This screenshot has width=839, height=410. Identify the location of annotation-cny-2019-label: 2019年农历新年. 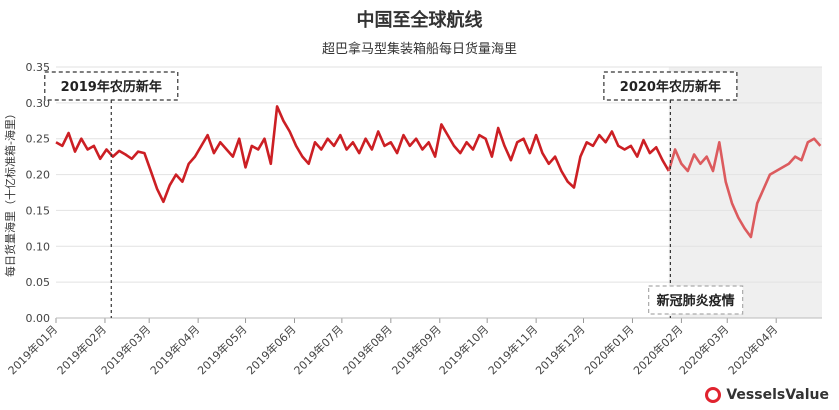
(111, 87).